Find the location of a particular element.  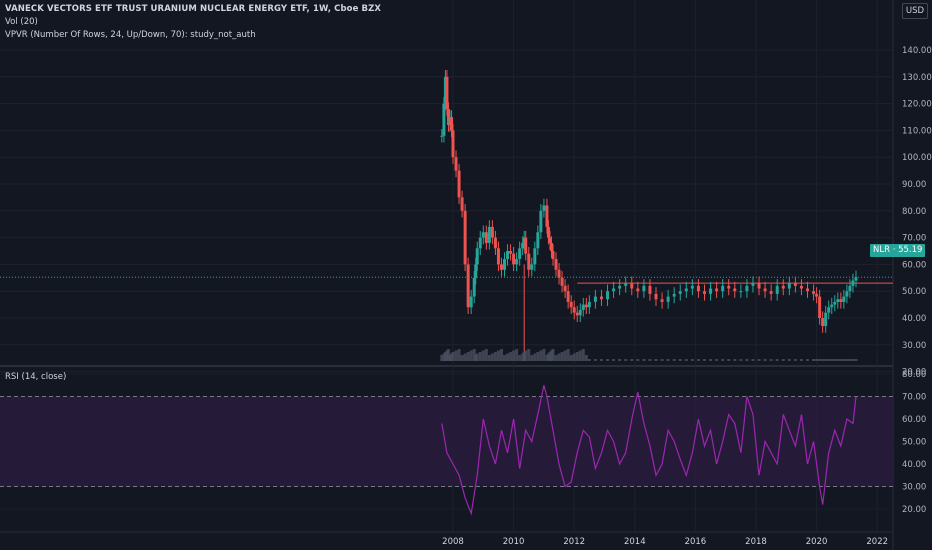

volume-legend: Vol (20) is located at coordinates (21, 22).